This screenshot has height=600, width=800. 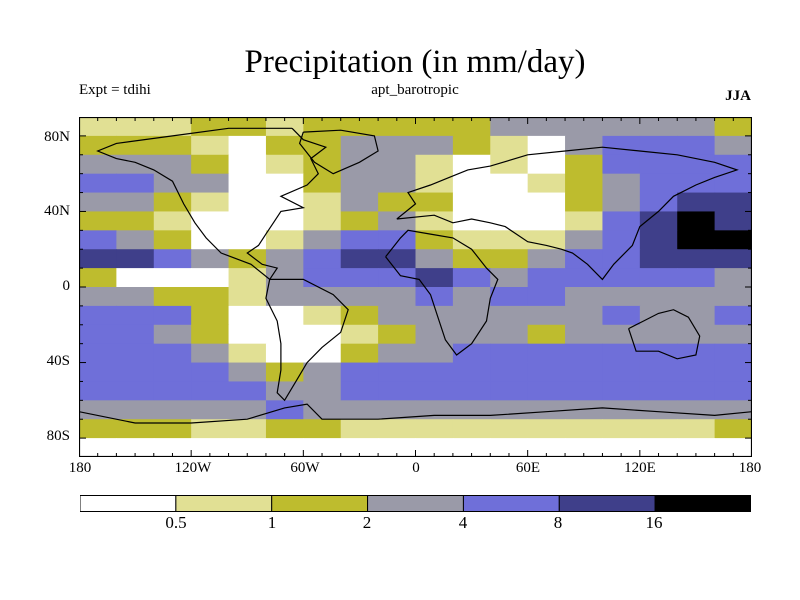 What do you see at coordinates (528, 468) in the screenshot?
I see `lon-label-60e: 60E` at bounding box center [528, 468].